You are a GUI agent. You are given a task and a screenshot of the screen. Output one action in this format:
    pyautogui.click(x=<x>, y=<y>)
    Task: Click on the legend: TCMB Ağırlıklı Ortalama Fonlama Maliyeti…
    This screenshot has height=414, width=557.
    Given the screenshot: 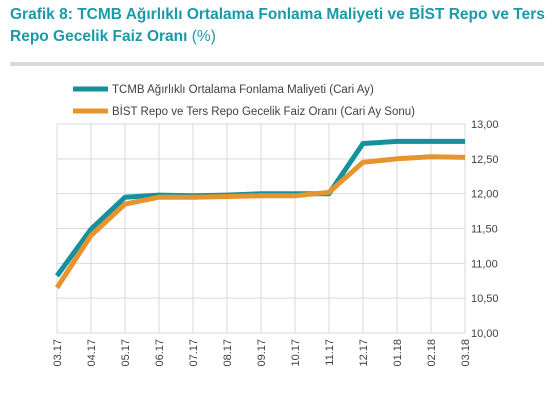 What is the action you would take?
    pyautogui.click(x=244, y=101)
    